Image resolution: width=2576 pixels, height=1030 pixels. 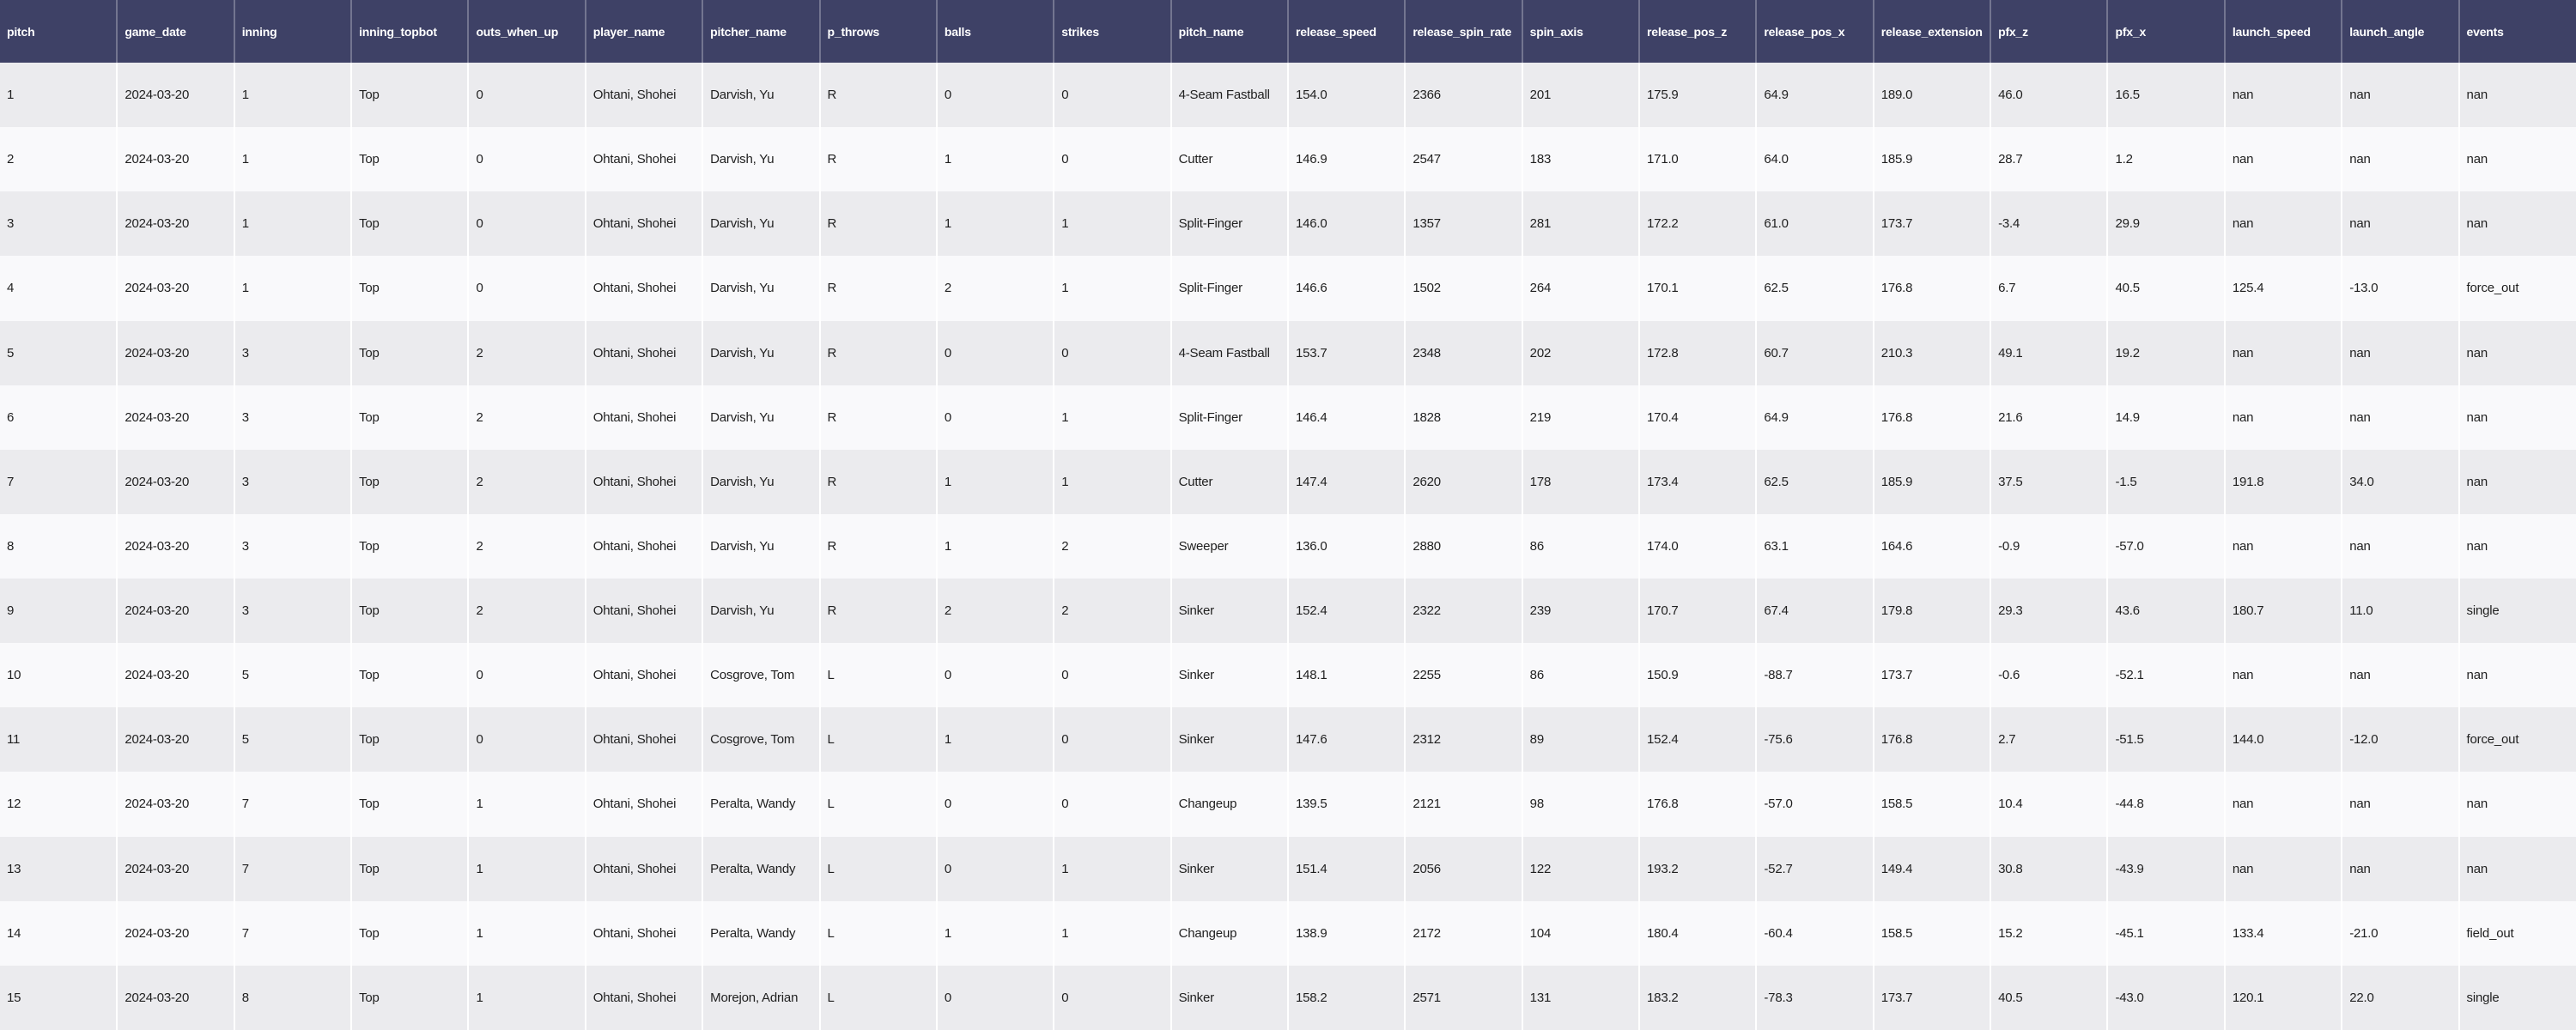 What do you see at coordinates (2049, 159) in the screenshot?
I see `cell-pfx_z: 28.7` at bounding box center [2049, 159].